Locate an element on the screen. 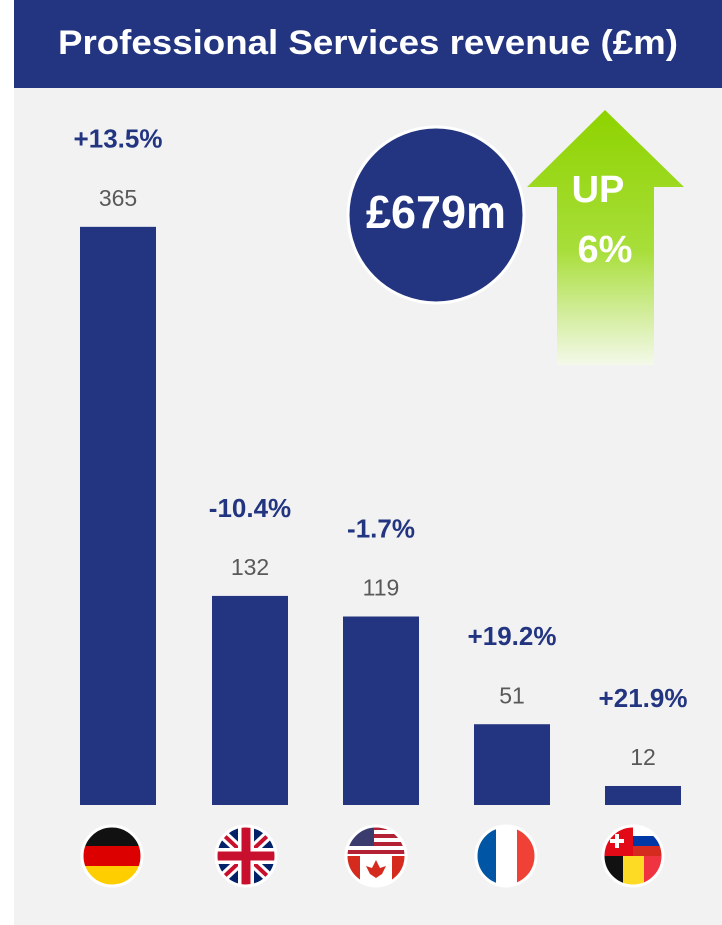 This screenshot has height=925, width=722. value-label: 12 is located at coordinates (643, 757).